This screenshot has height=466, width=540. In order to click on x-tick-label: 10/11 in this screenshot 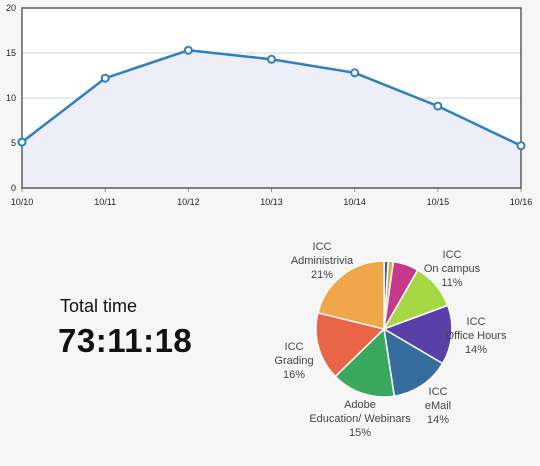, I will do `click(105, 202)`.